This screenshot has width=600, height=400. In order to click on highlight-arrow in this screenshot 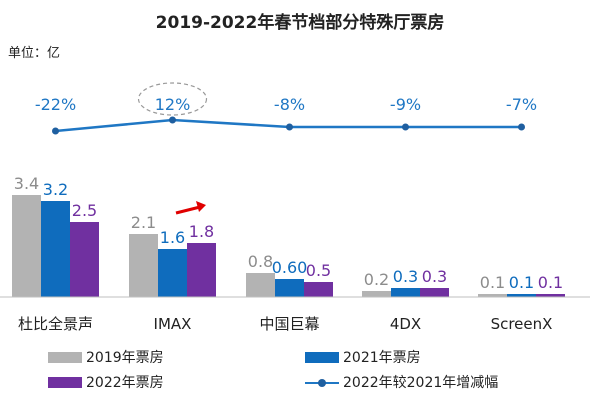, I will do `click(188, 210)`.